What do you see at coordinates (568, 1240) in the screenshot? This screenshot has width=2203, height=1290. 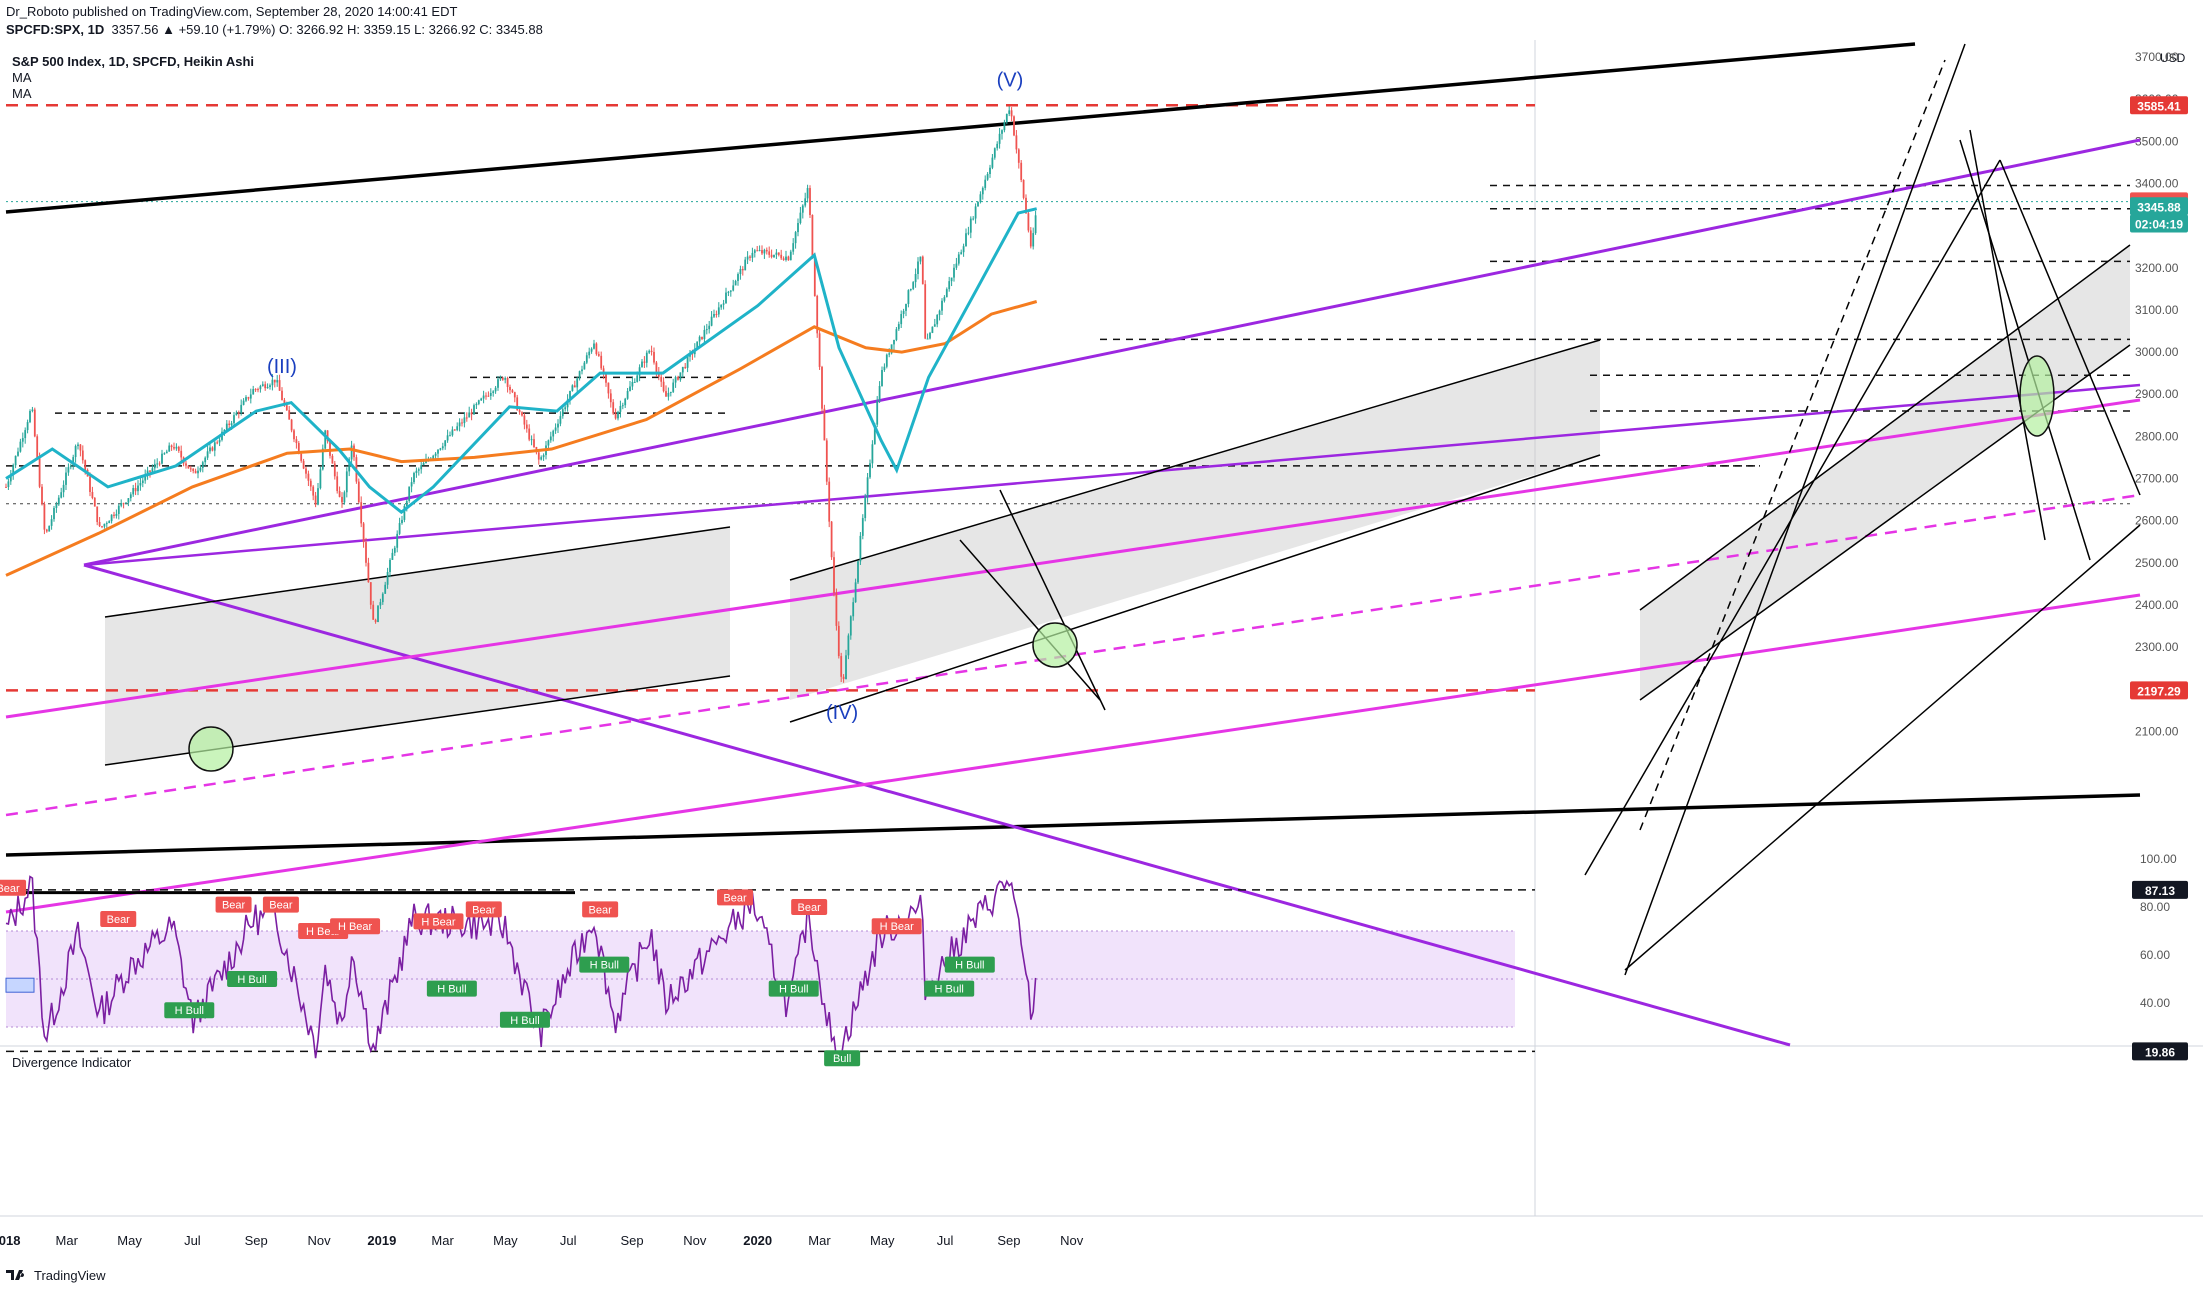 I see `time-tick-9: Jul` at bounding box center [568, 1240].